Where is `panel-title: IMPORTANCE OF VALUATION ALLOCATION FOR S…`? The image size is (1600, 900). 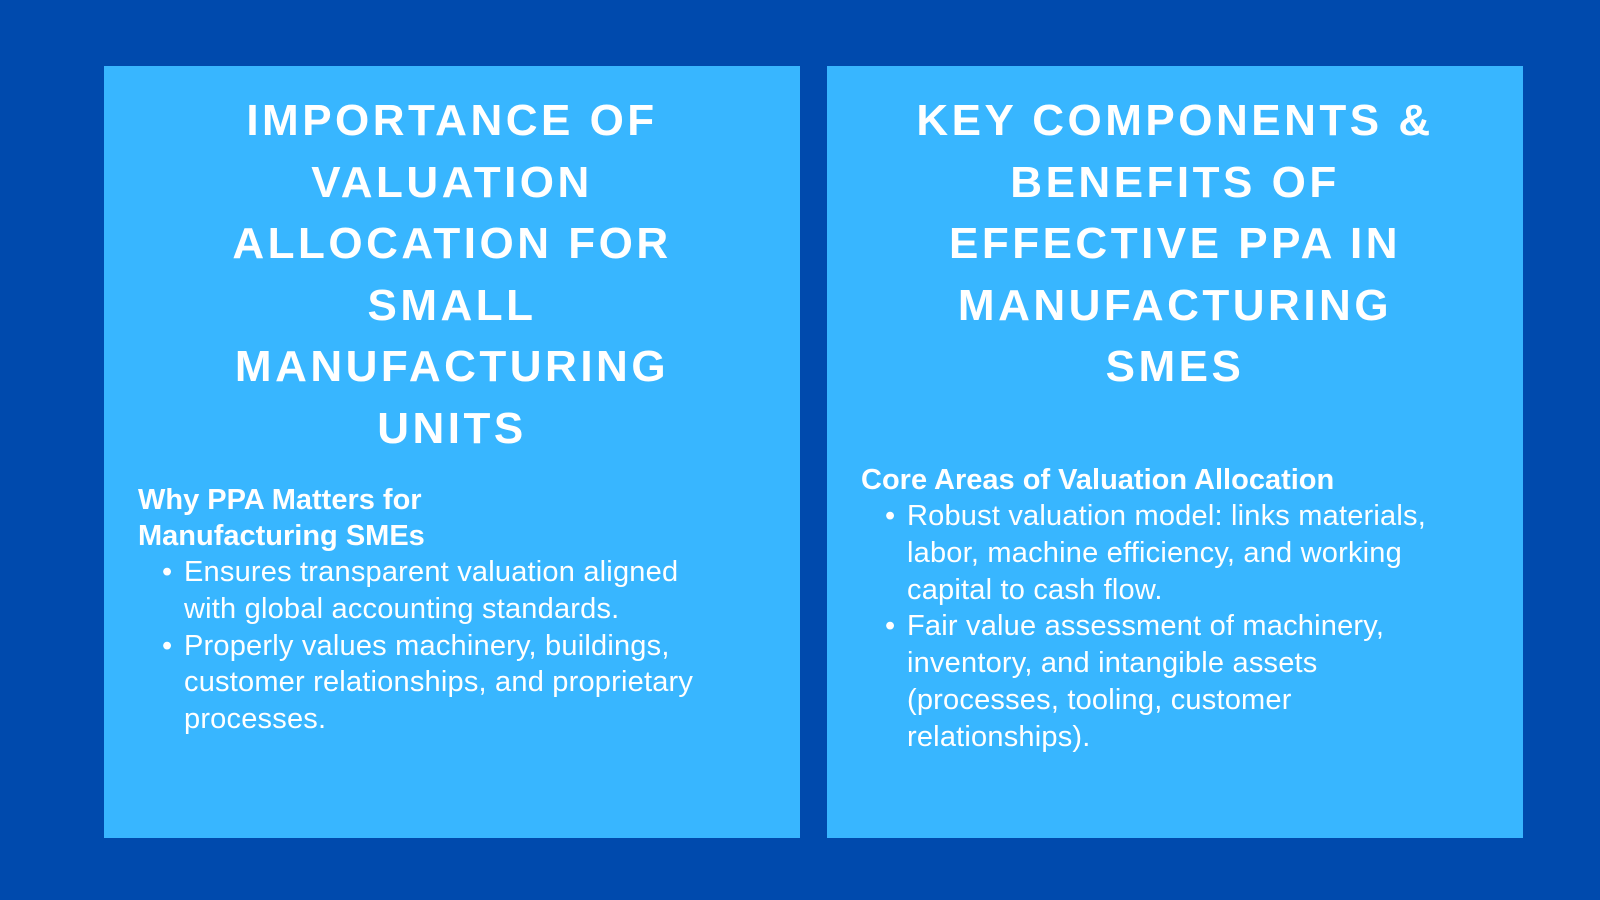
panel-title: IMPORTANCE OF VALUATION ALLOCATION FOR S… is located at coordinates (452, 274).